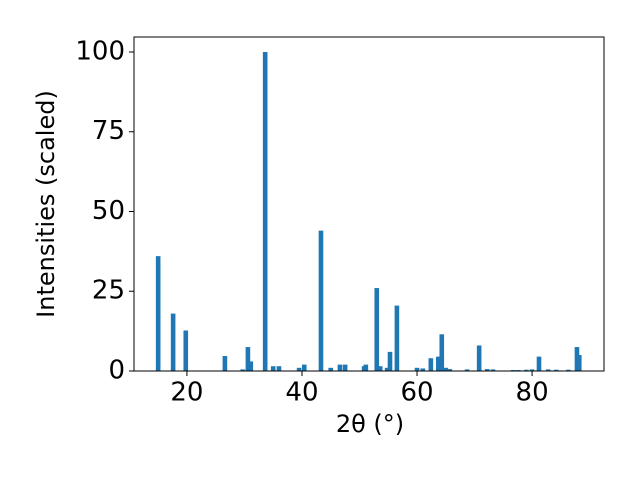 The width and height of the screenshot is (640, 480). I want to click on x-tick-label: 60, so click(416, 393).